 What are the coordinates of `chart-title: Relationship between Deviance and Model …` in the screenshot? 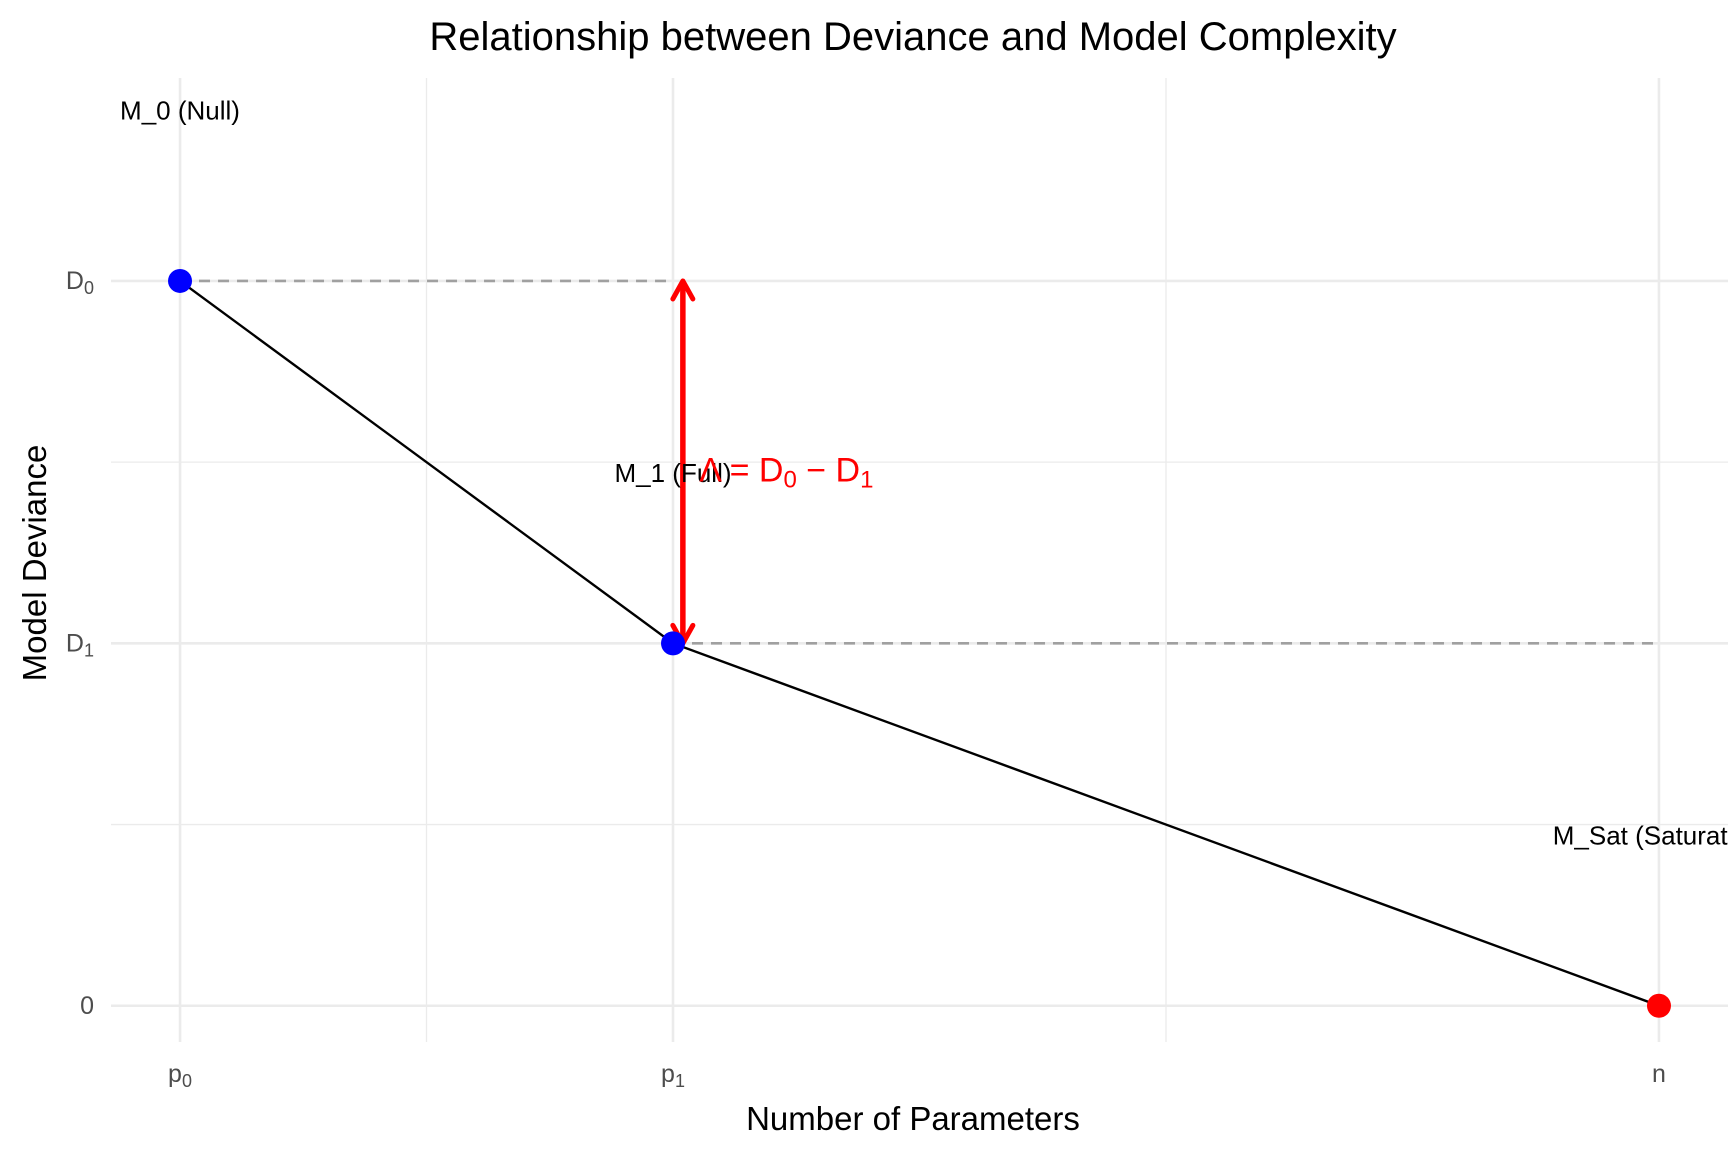 It's located at (912, 37).